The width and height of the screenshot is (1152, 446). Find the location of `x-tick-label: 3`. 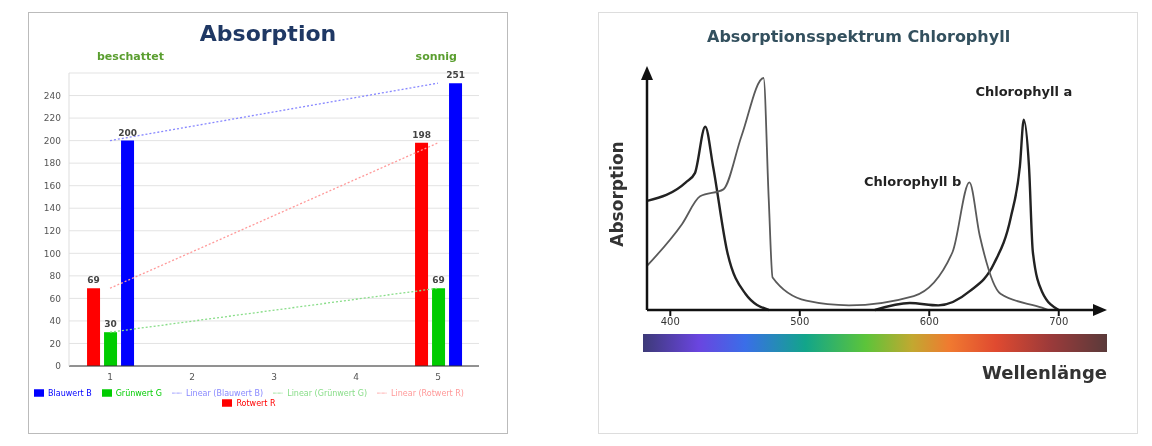

x-tick-label: 3 is located at coordinates (274, 377).